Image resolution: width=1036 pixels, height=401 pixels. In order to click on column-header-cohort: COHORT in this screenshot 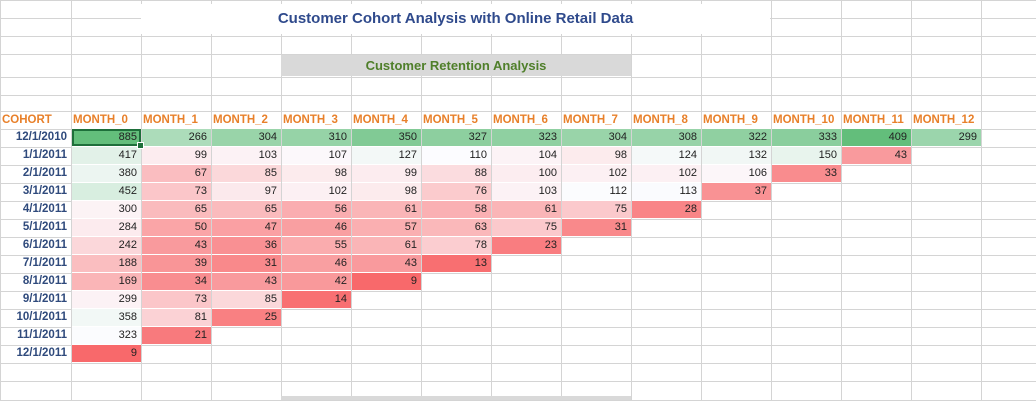, I will do `click(27, 120)`.